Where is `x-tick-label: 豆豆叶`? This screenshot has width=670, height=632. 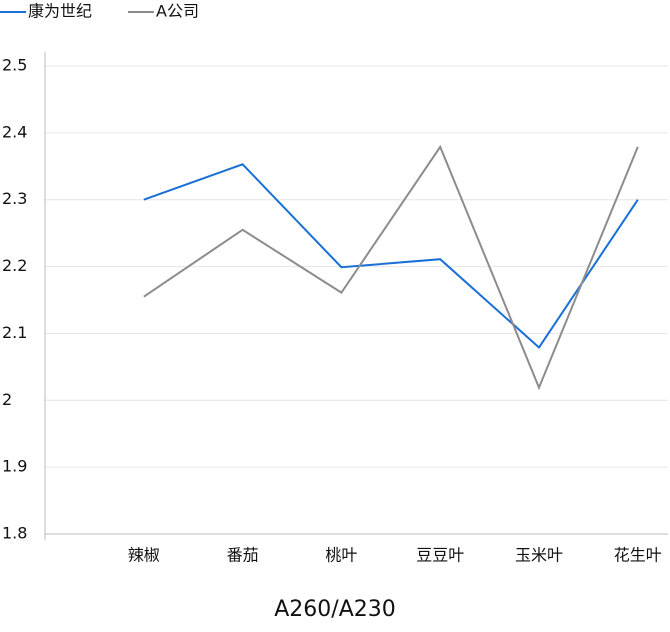
x-tick-label: 豆豆叶 is located at coordinates (440, 555).